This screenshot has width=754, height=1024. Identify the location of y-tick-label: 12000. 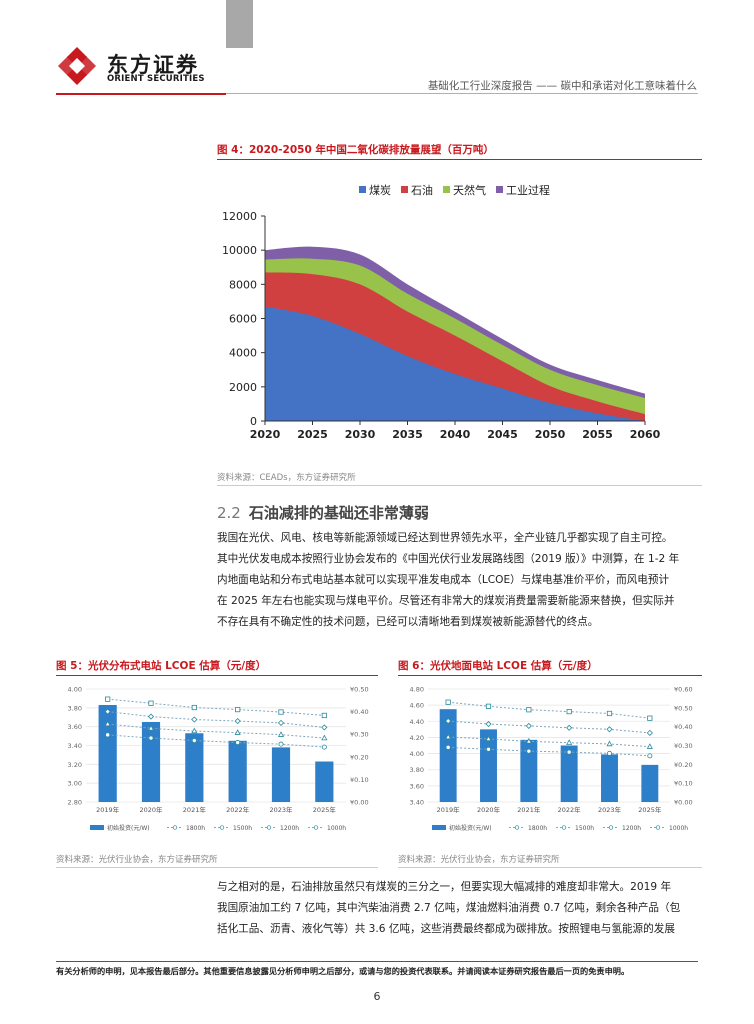
(239, 216).